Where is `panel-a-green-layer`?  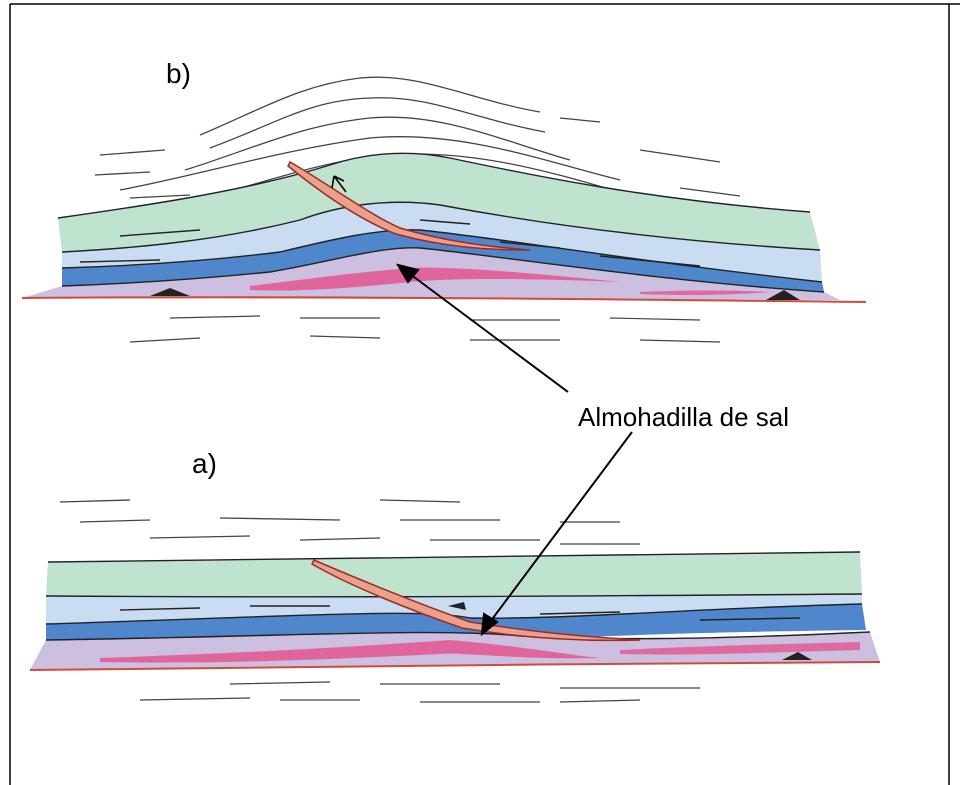 panel-a-green-layer is located at coordinates (454, 574).